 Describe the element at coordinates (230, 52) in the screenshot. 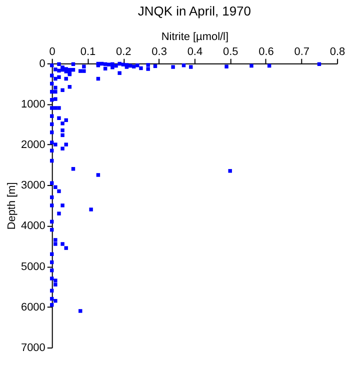

I see `x-tick-label: 0.5` at that location.